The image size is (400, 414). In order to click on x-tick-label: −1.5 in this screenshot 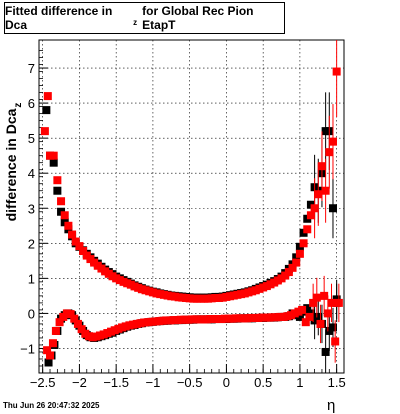, I will do `click(116, 382)`.